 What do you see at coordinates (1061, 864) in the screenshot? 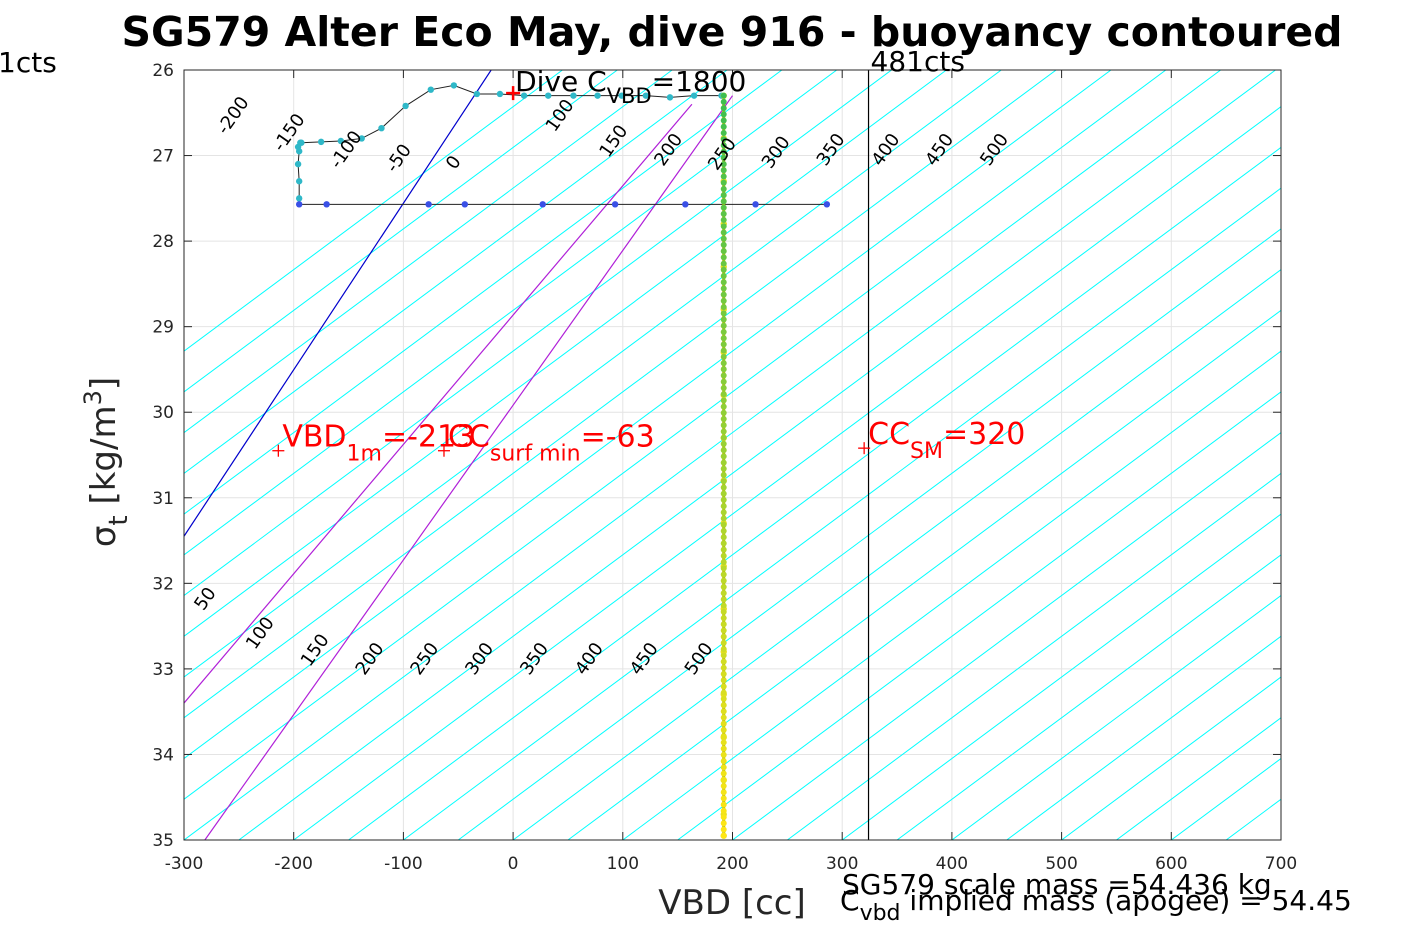
I see `x-tick-label: 500` at bounding box center [1061, 864].